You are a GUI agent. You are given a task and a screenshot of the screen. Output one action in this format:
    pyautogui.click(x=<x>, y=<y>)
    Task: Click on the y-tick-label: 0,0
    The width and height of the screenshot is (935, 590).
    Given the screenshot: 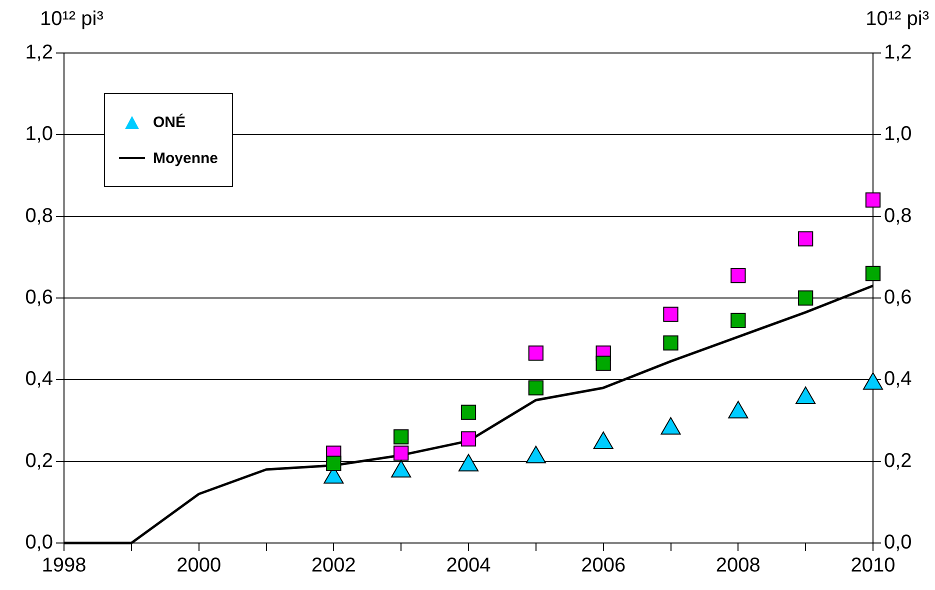 What is the action you would take?
    pyautogui.click(x=39, y=543)
    